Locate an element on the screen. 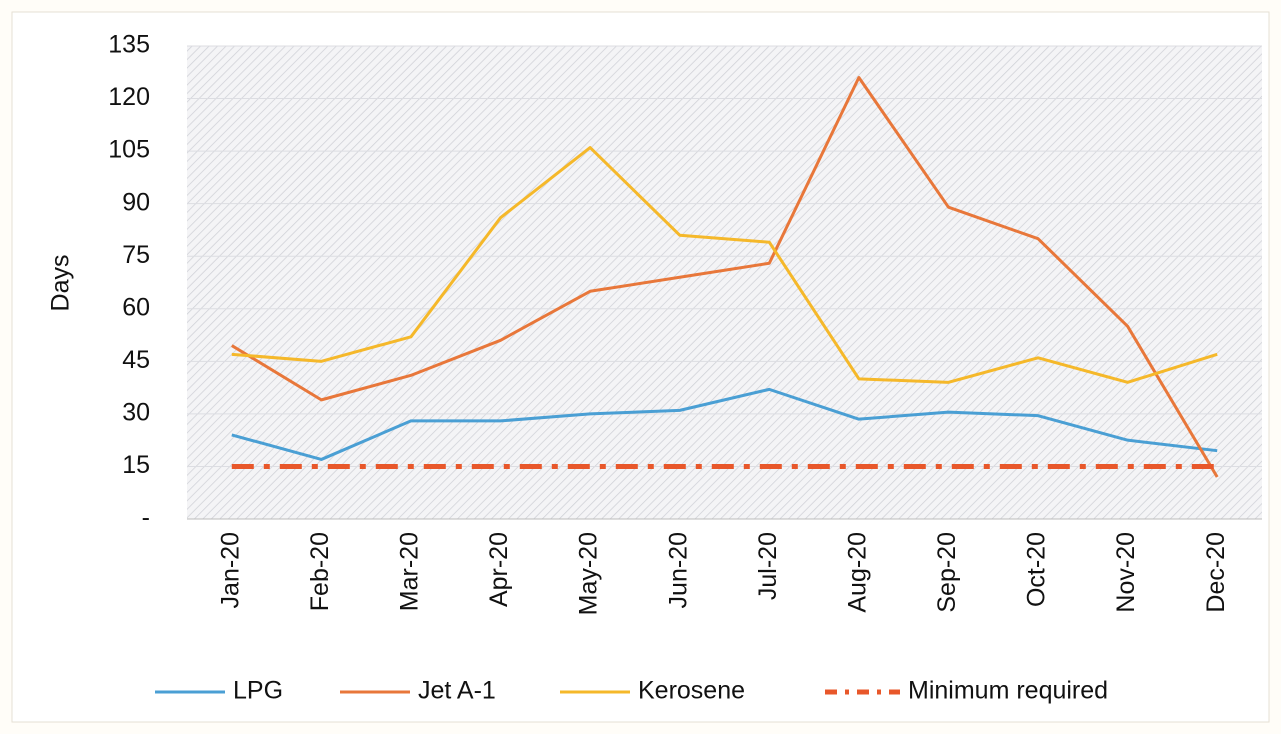  x-tick-label: May-20 is located at coordinates (589, 573).